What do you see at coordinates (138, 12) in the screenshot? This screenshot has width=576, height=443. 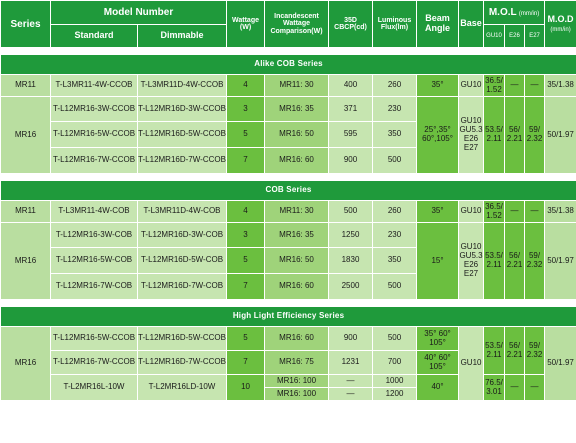 I see `header-model-number: Model Number` at bounding box center [138, 12].